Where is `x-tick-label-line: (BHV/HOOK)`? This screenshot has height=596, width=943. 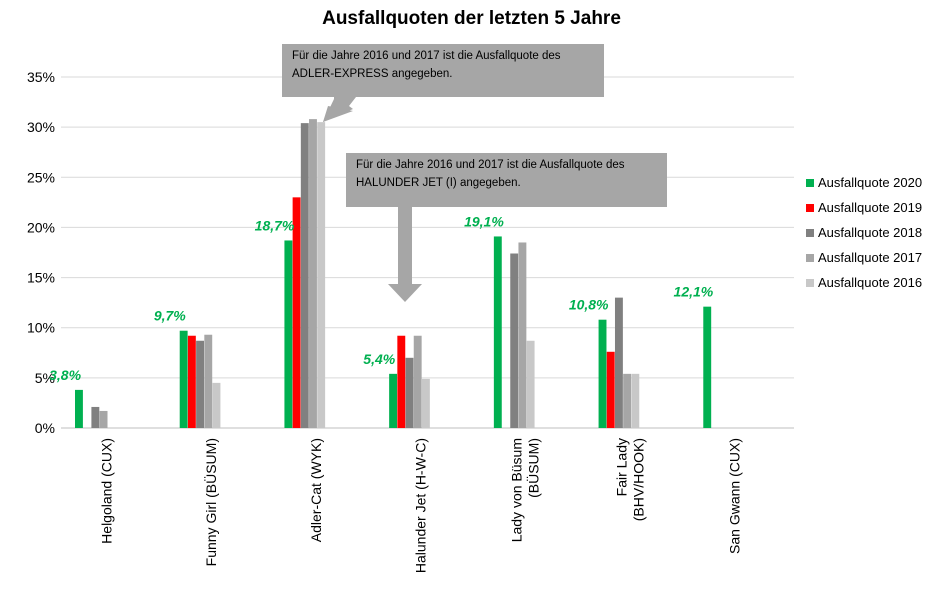 x-tick-label-line: (BHV/HOOK) is located at coordinates (638, 479).